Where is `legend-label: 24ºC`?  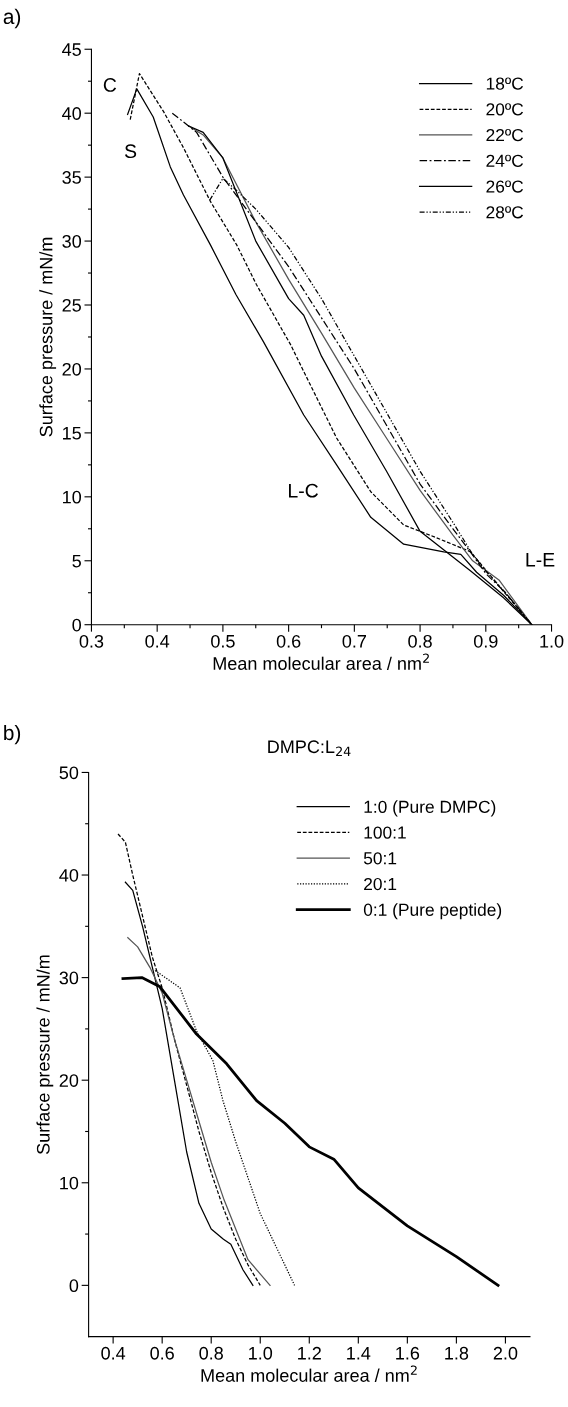
legend-label: 24ºC is located at coordinates (505, 160).